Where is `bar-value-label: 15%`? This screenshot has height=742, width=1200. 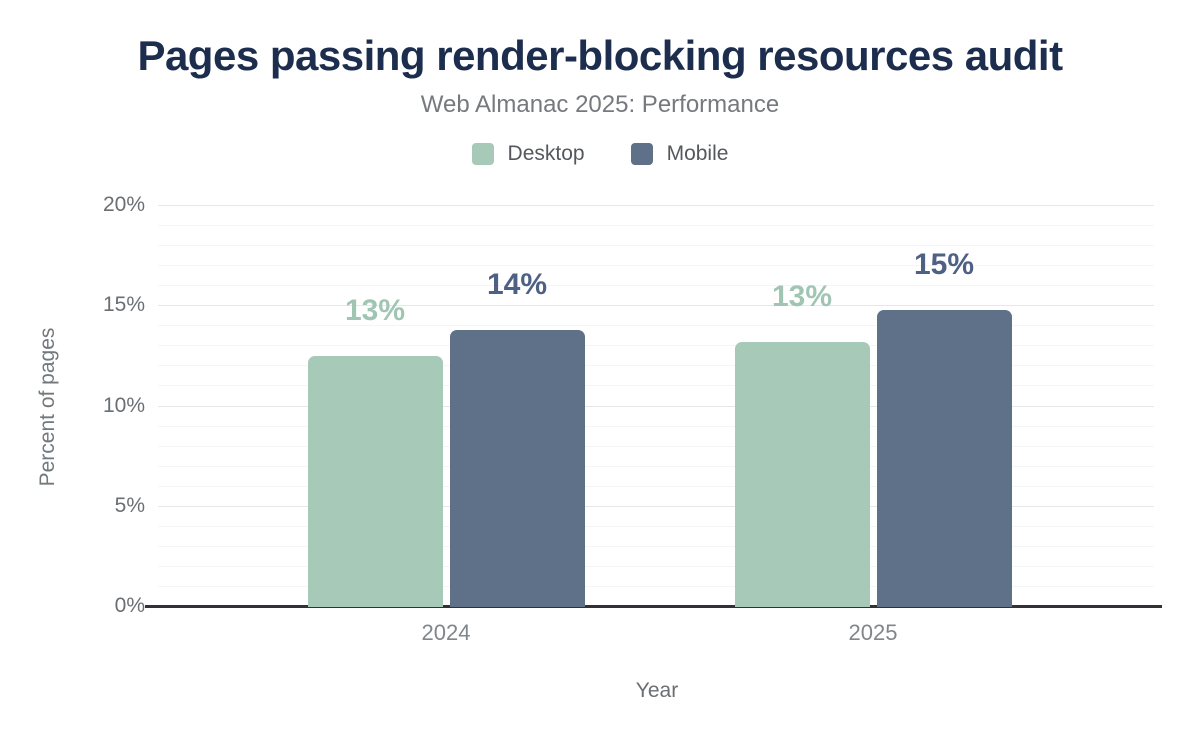 bar-value-label: 15% is located at coordinates (944, 265).